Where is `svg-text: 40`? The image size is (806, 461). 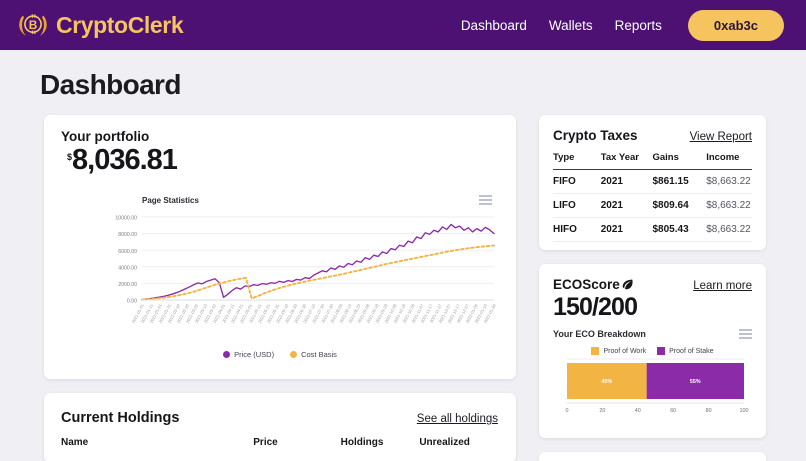 svg-text: 40 is located at coordinates (638, 411).